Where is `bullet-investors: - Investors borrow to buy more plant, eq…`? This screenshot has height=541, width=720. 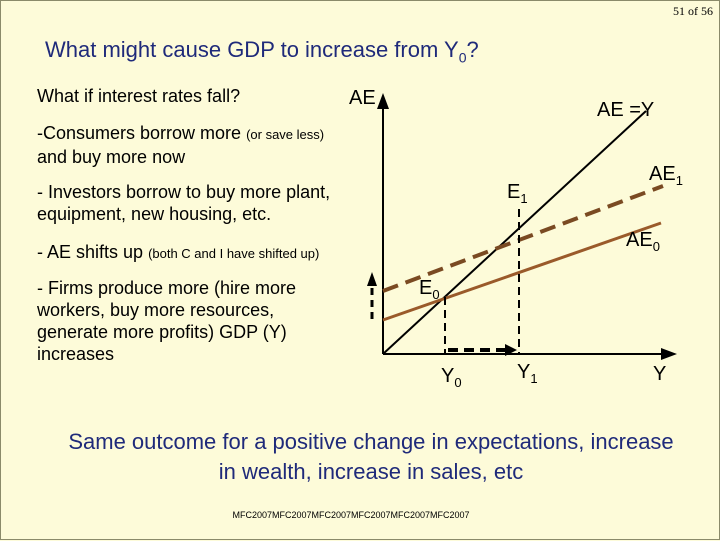 bullet-investors: - Investors borrow to buy more plant, eq… is located at coordinates (184, 203).